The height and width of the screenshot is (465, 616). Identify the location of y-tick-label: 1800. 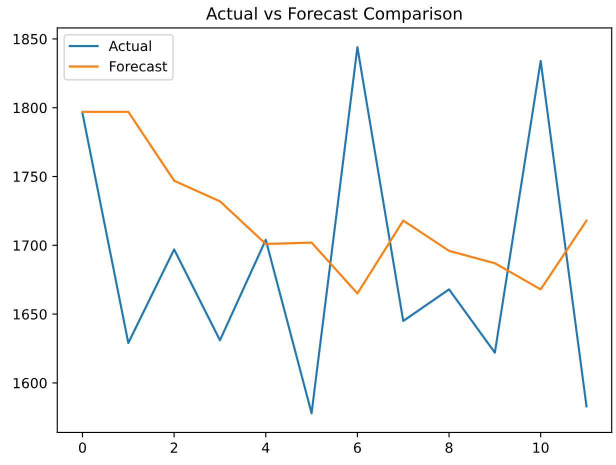
(30, 108).